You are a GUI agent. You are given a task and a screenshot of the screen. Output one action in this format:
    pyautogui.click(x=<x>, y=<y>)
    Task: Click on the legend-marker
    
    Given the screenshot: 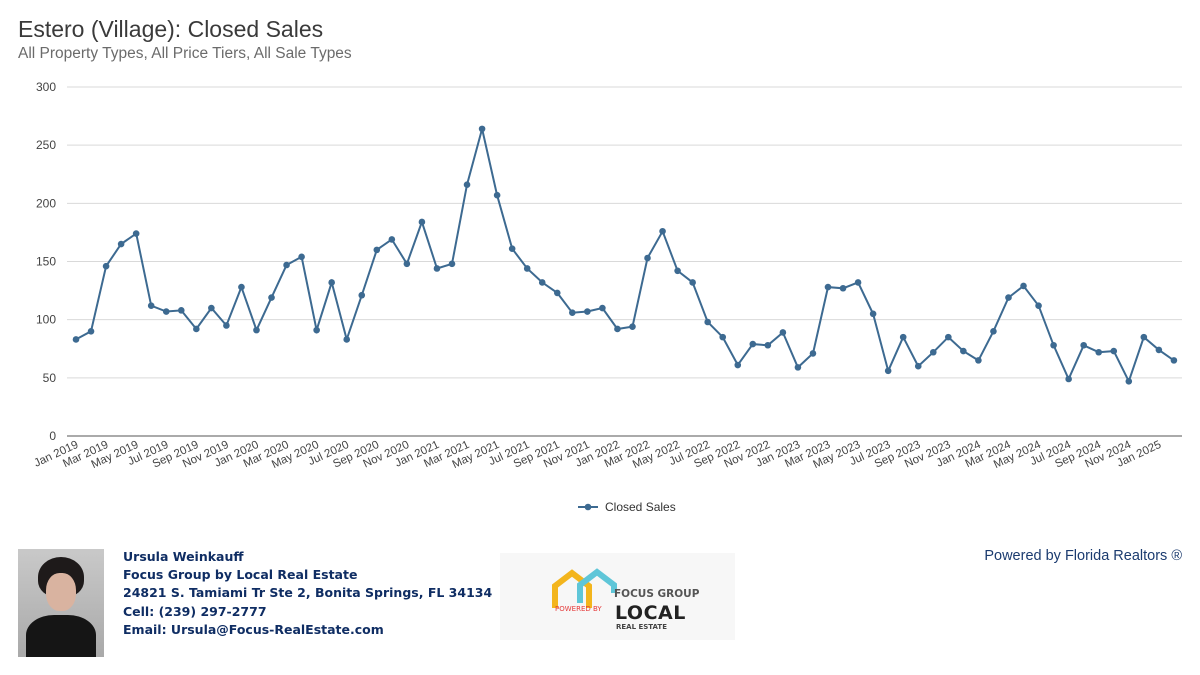 What is the action you would take?
    pyautogui.click(x=588, y=507)
    